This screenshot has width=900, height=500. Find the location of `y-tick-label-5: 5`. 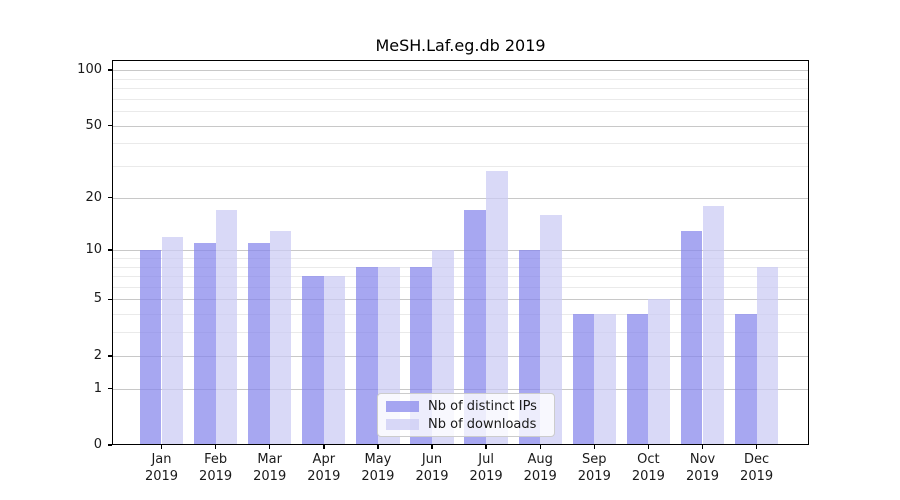

y-tick-label-5: 5 is located at coordinates (97, 299).